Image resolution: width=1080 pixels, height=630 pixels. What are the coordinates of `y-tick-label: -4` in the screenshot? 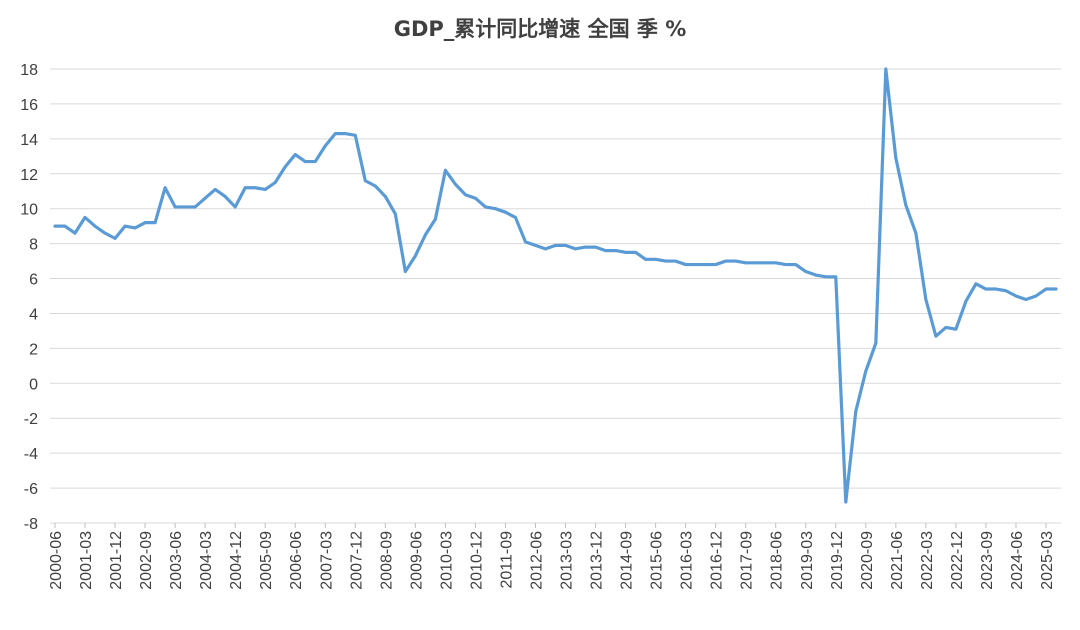 It's located at (31, 454).